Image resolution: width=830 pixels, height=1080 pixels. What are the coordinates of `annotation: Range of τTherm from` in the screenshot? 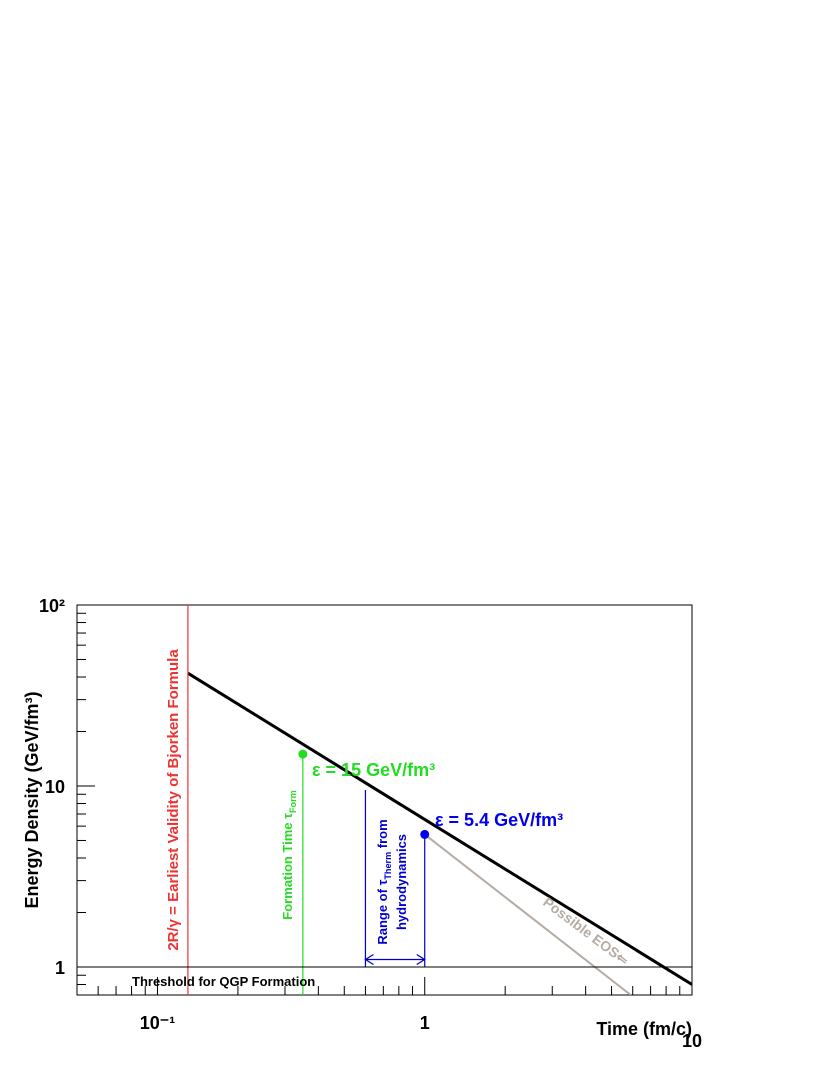 It's located at (384, 881).